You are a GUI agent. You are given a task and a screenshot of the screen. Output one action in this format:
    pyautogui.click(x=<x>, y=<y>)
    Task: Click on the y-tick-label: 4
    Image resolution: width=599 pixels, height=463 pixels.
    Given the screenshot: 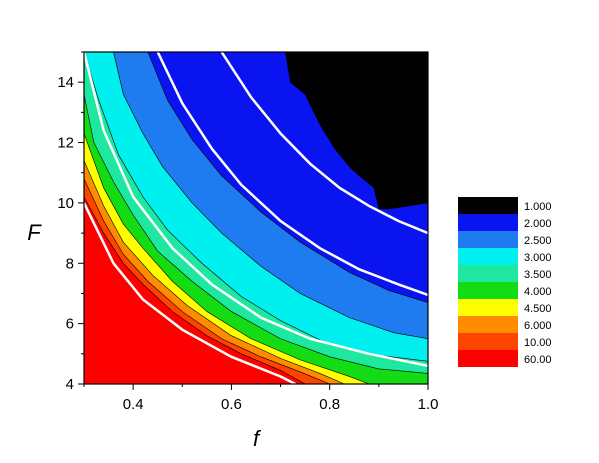 What is the action you would take?
    pyautogui.click(x=70, y=384)
    